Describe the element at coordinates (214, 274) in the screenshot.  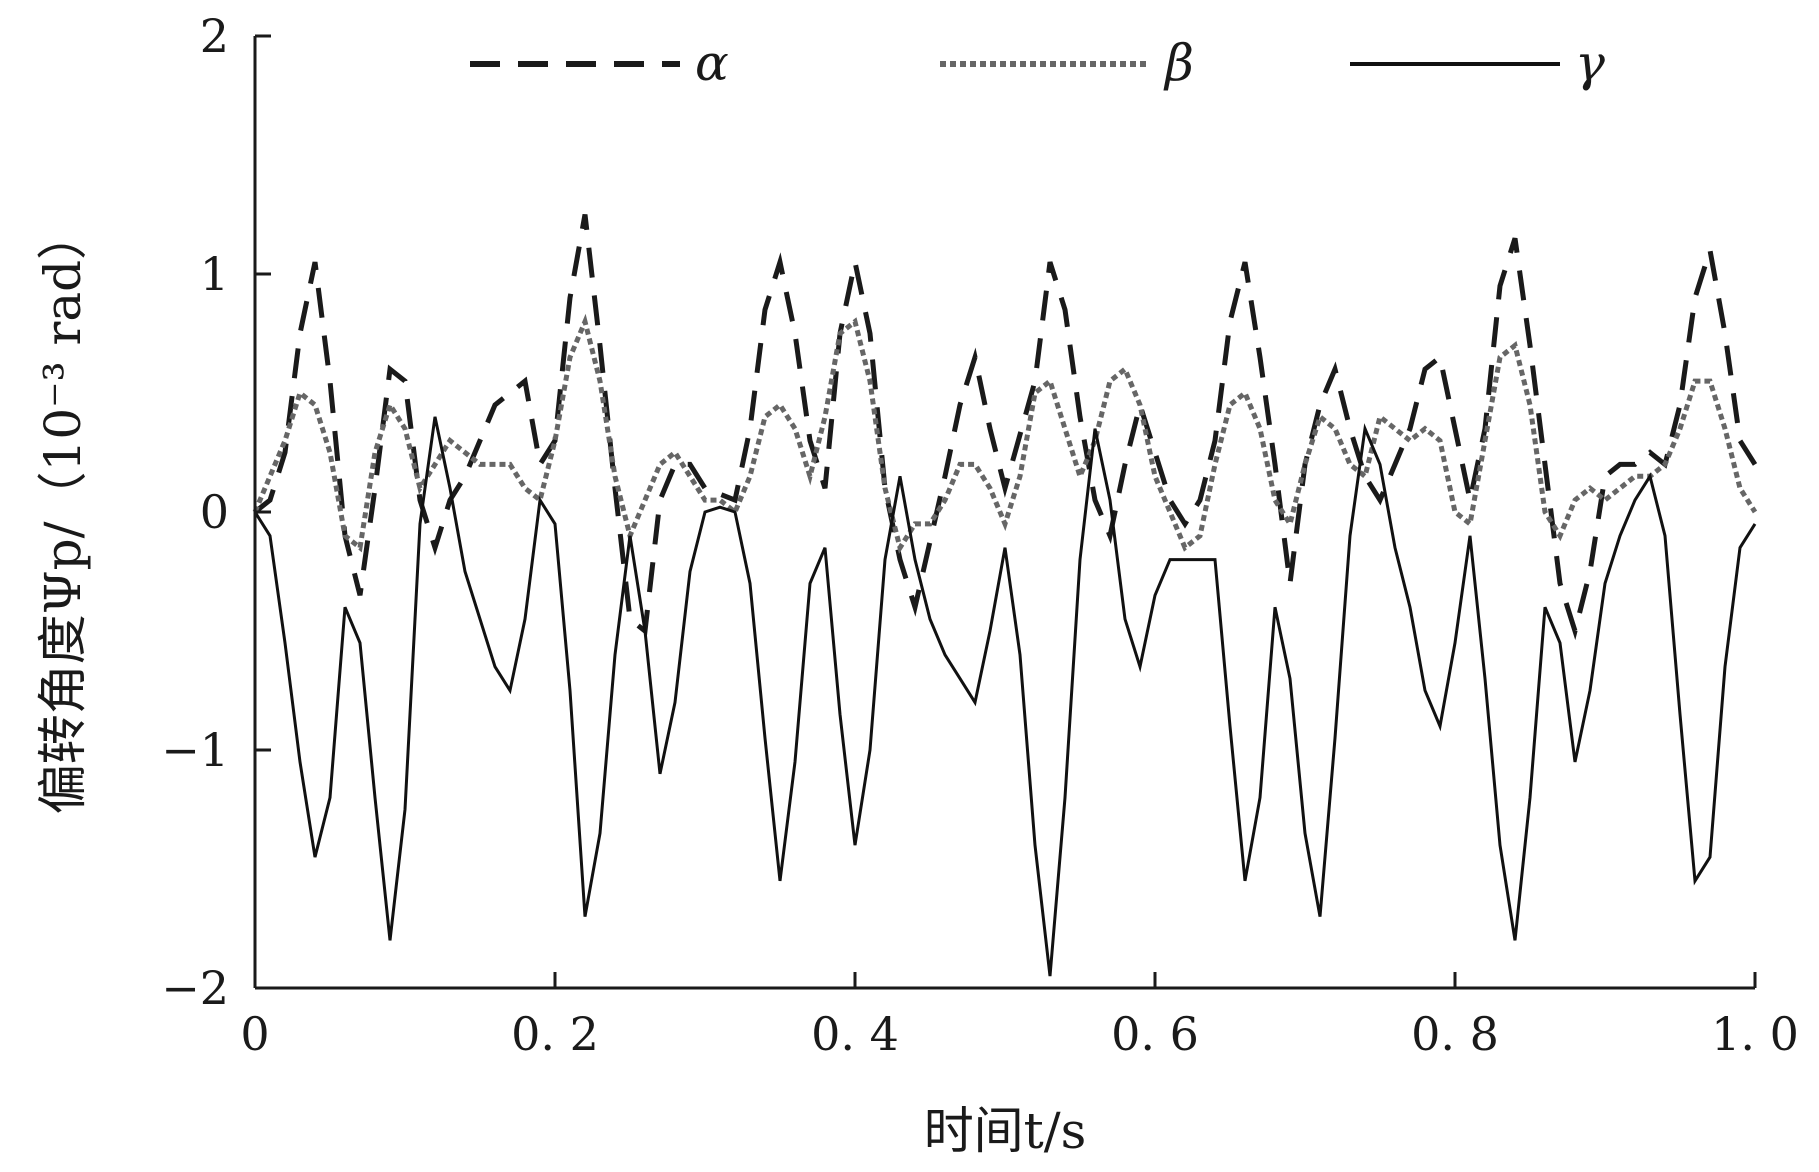
I see `y-tick-label: 1` at that location.